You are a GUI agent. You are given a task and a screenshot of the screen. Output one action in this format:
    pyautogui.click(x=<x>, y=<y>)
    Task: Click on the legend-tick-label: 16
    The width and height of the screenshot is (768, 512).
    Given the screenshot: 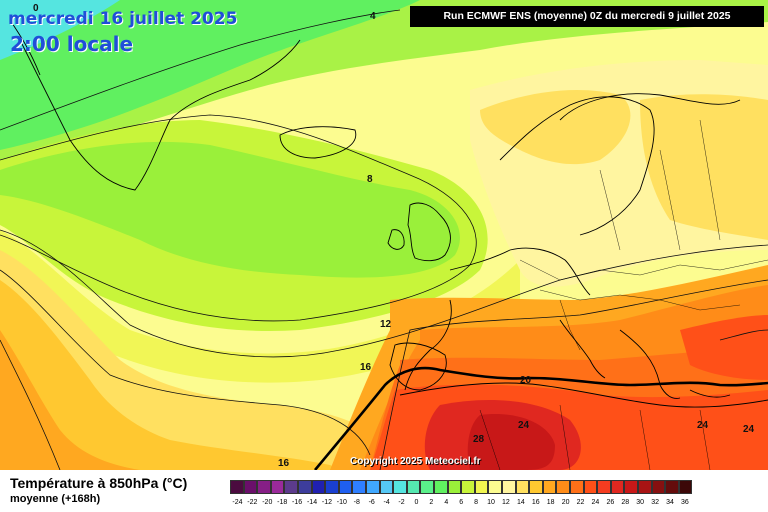 What is the action you would take?
    pyautogui.click(x=535, y=502)
    